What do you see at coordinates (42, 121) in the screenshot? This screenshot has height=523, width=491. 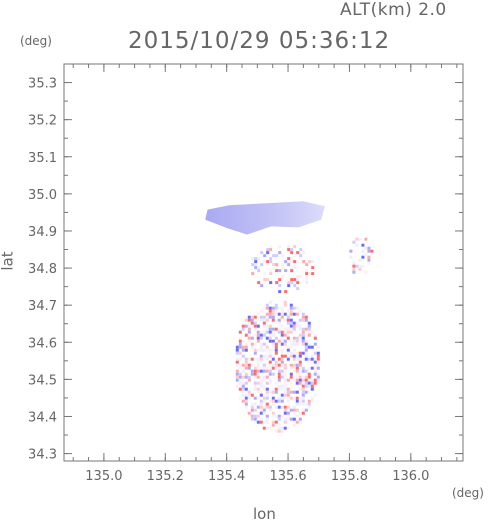 I see `y-tick-label: 35.2` at bounding box center [42, 121].